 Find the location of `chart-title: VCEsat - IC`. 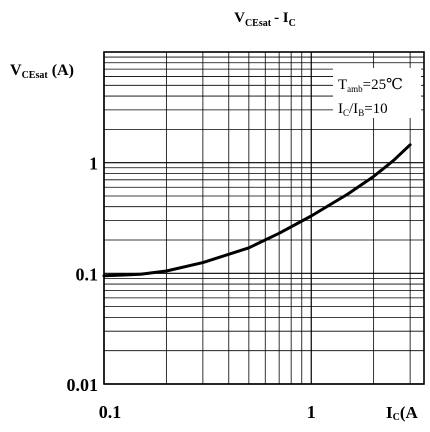

chart-title: VCEsat - IC is located at coordinates (265, 19).